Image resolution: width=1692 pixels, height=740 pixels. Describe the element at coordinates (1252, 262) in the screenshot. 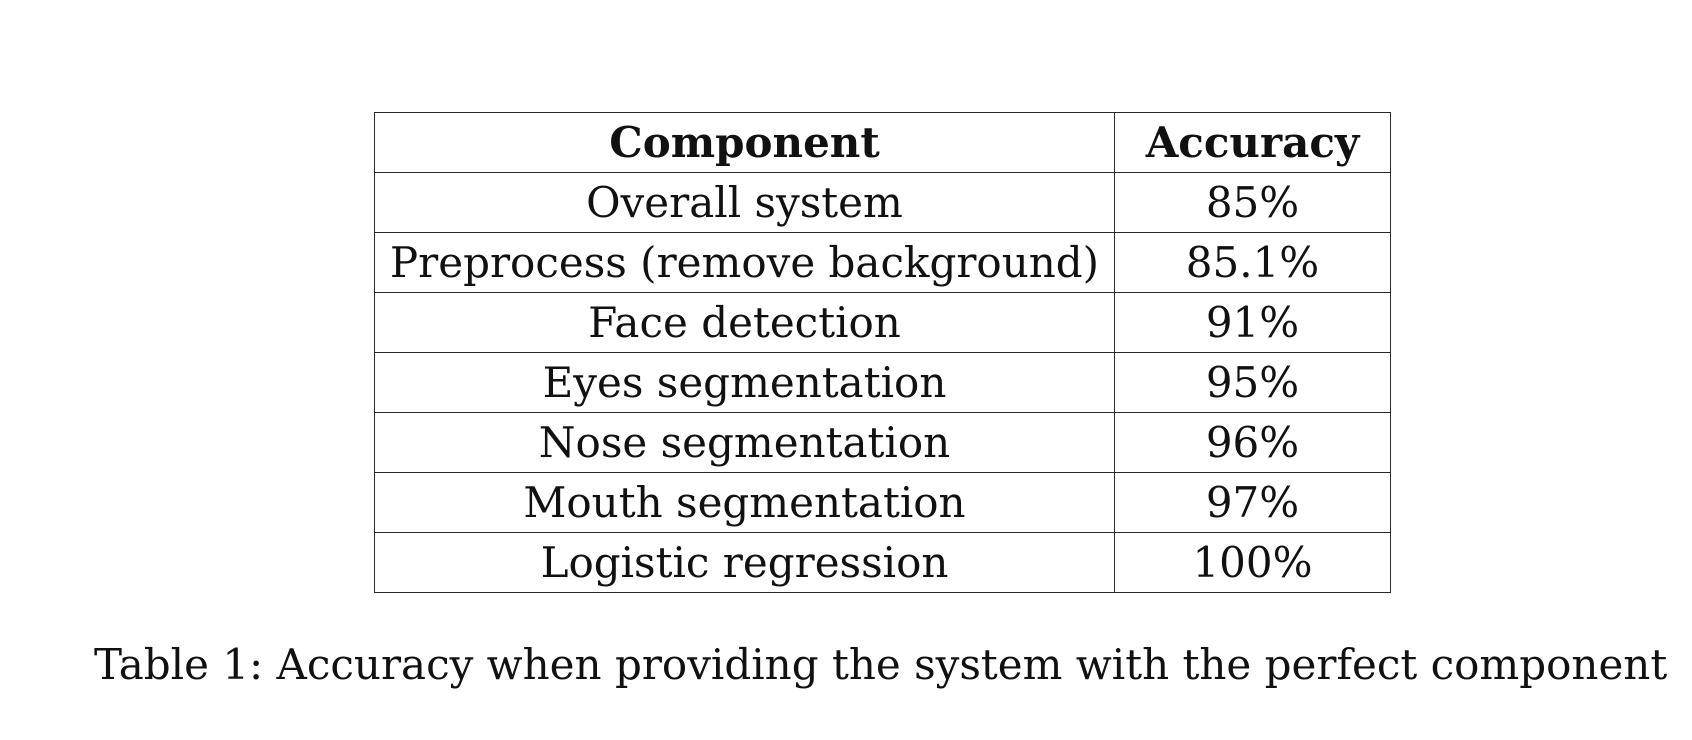

I see `accuracy-cell: 85.1%` at that location.